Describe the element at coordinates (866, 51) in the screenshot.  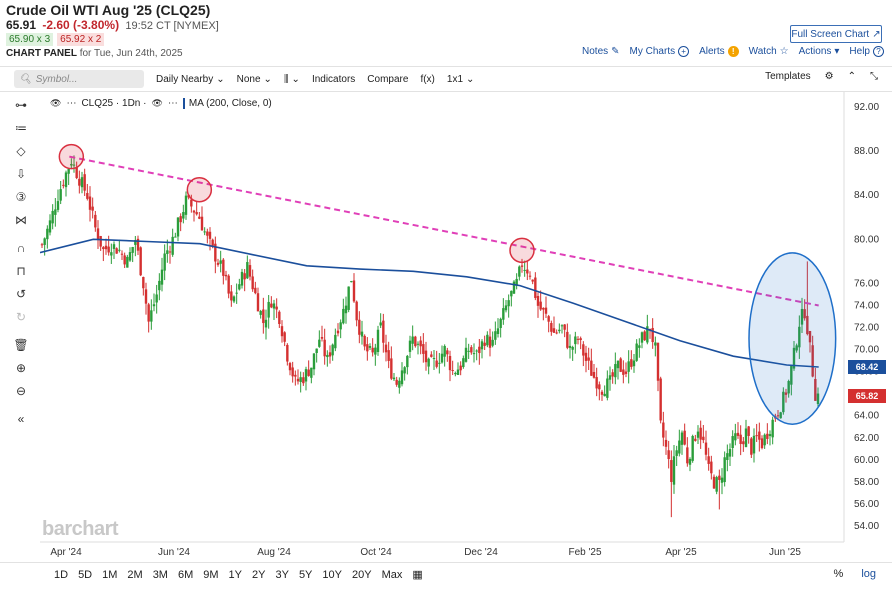
I see `help-link: Help?` at that location.